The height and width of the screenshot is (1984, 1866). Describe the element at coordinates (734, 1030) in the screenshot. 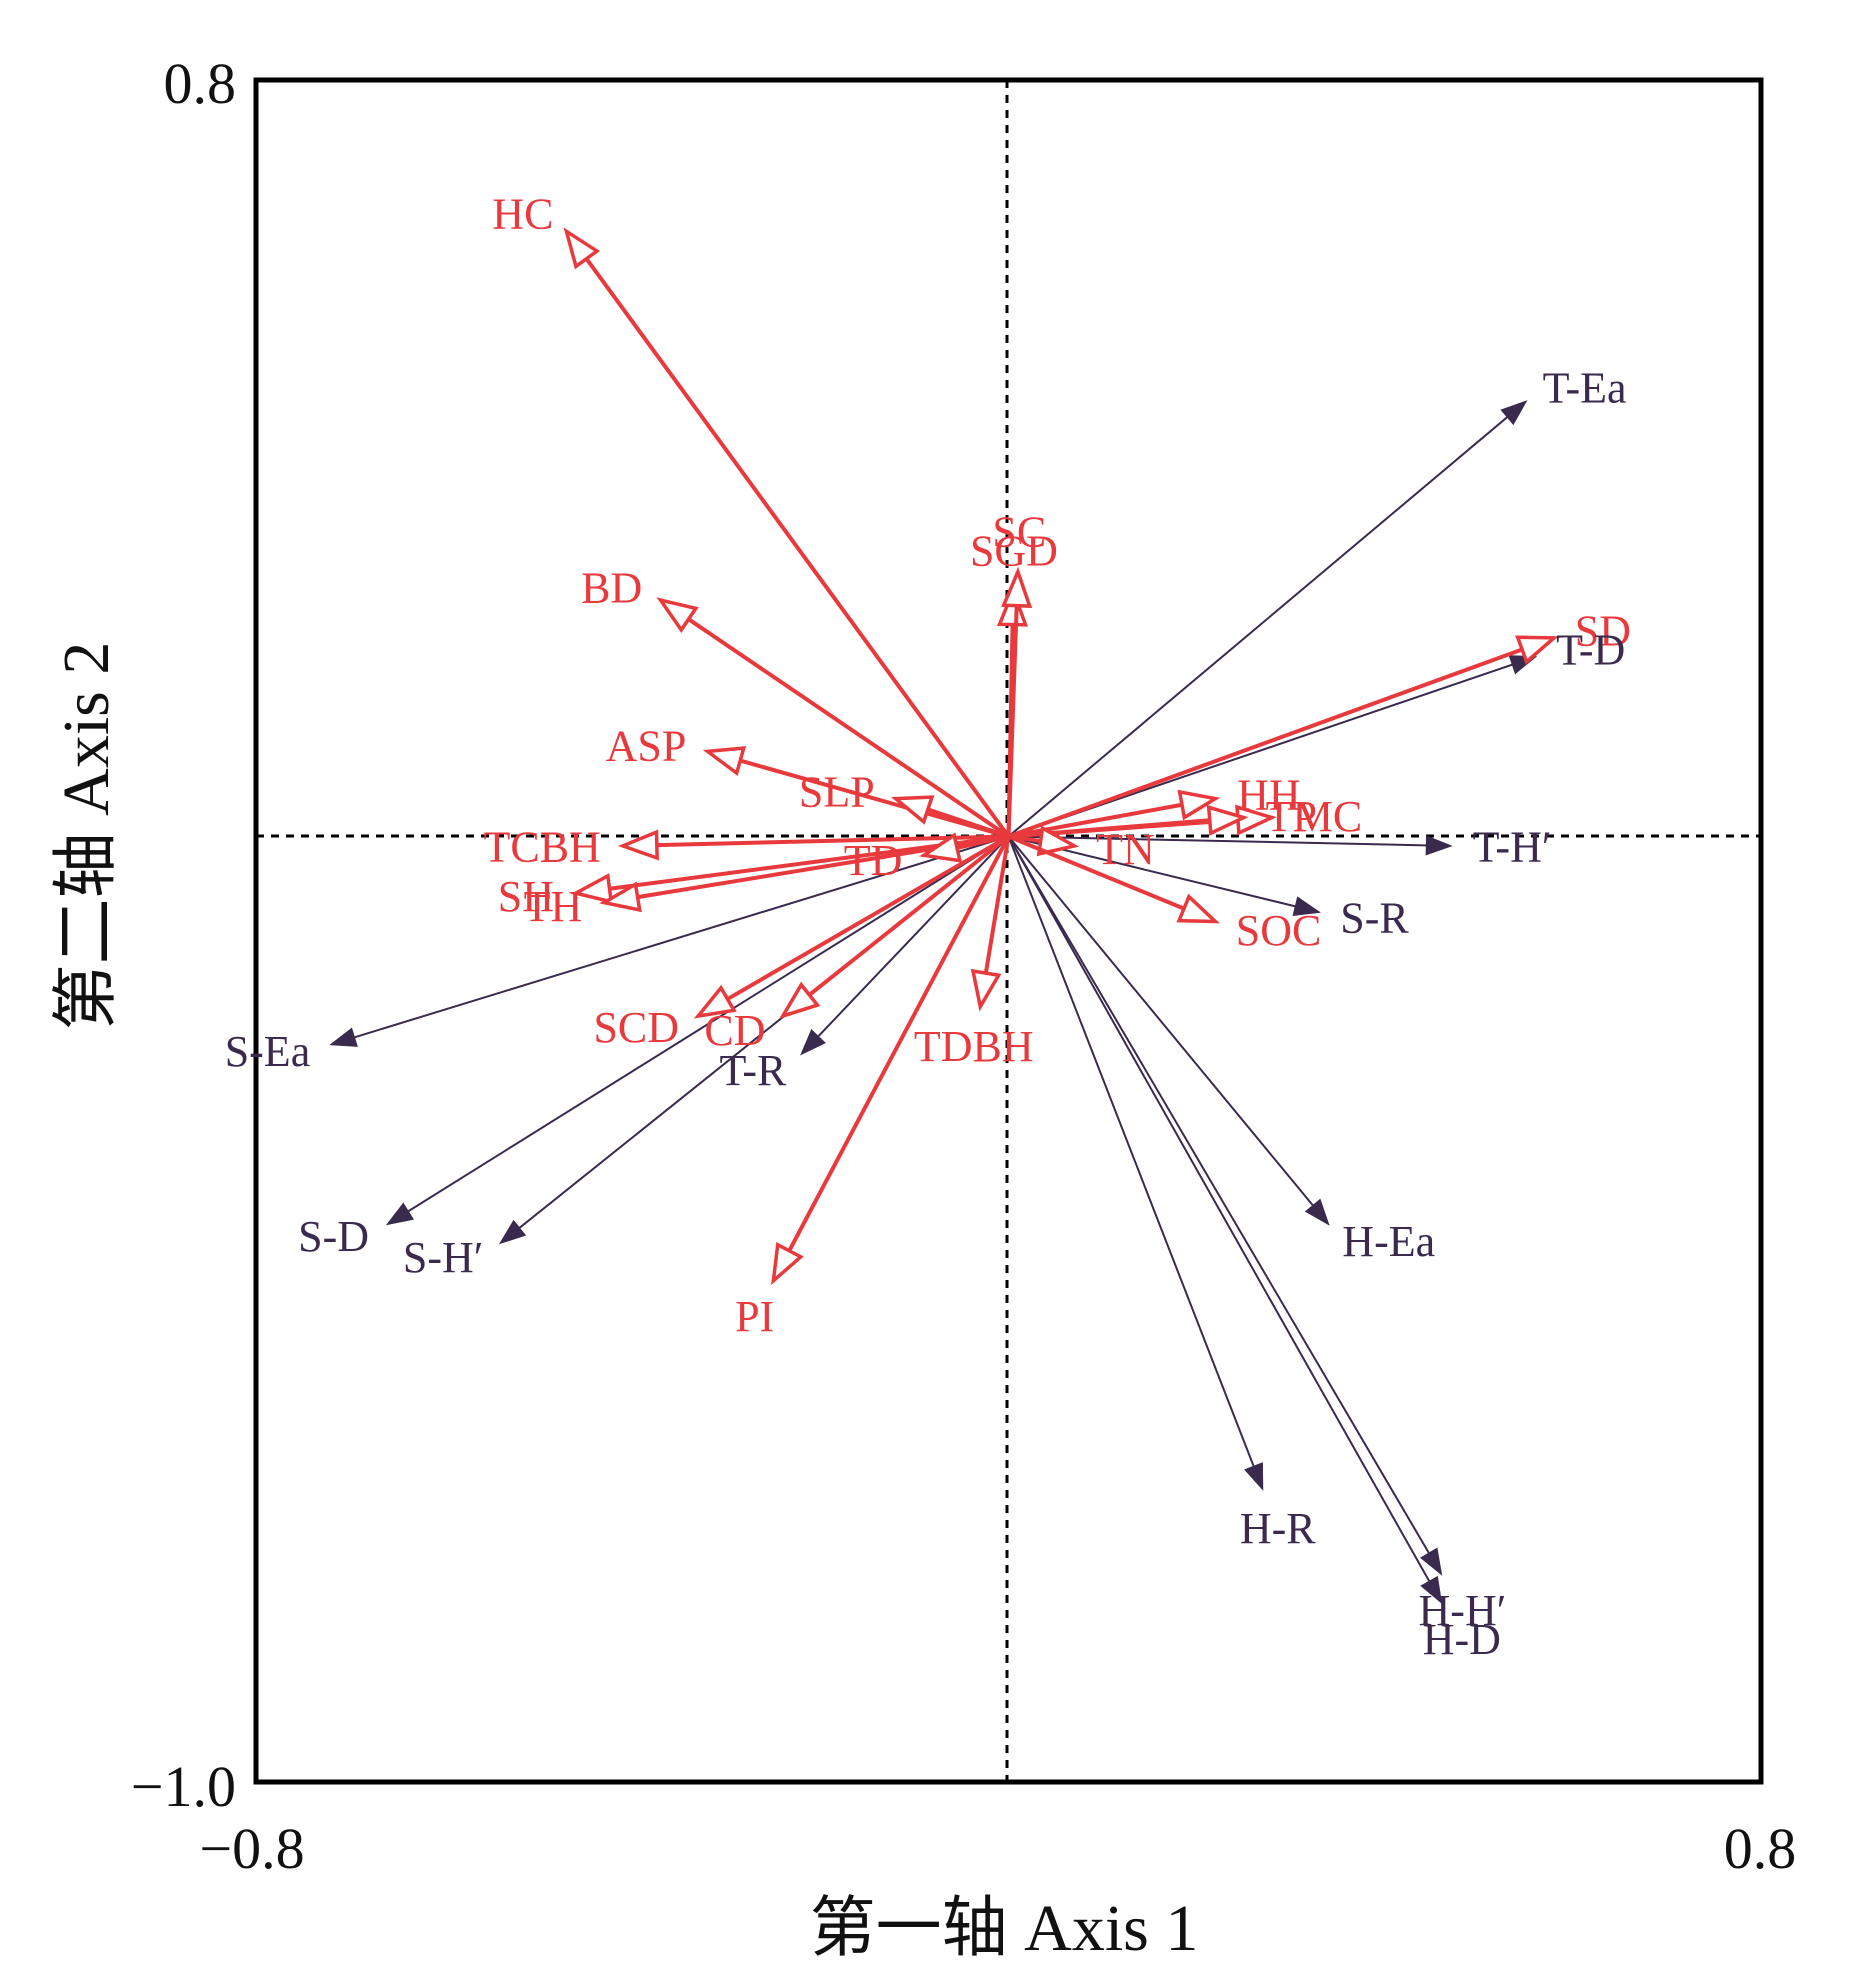

I see `label-cd: CD` at that location.